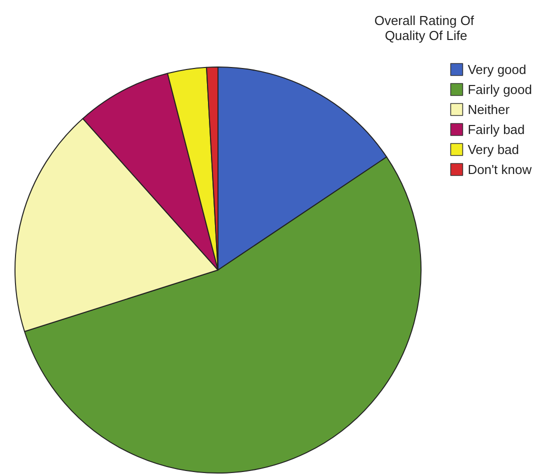 This screenshot has height=474, width=545. What do you see at coordinates (426, 28) in the screenshot?
I see `legend-title: Overall Rating Of Quality Of Life` at bounding box center [426, 28].